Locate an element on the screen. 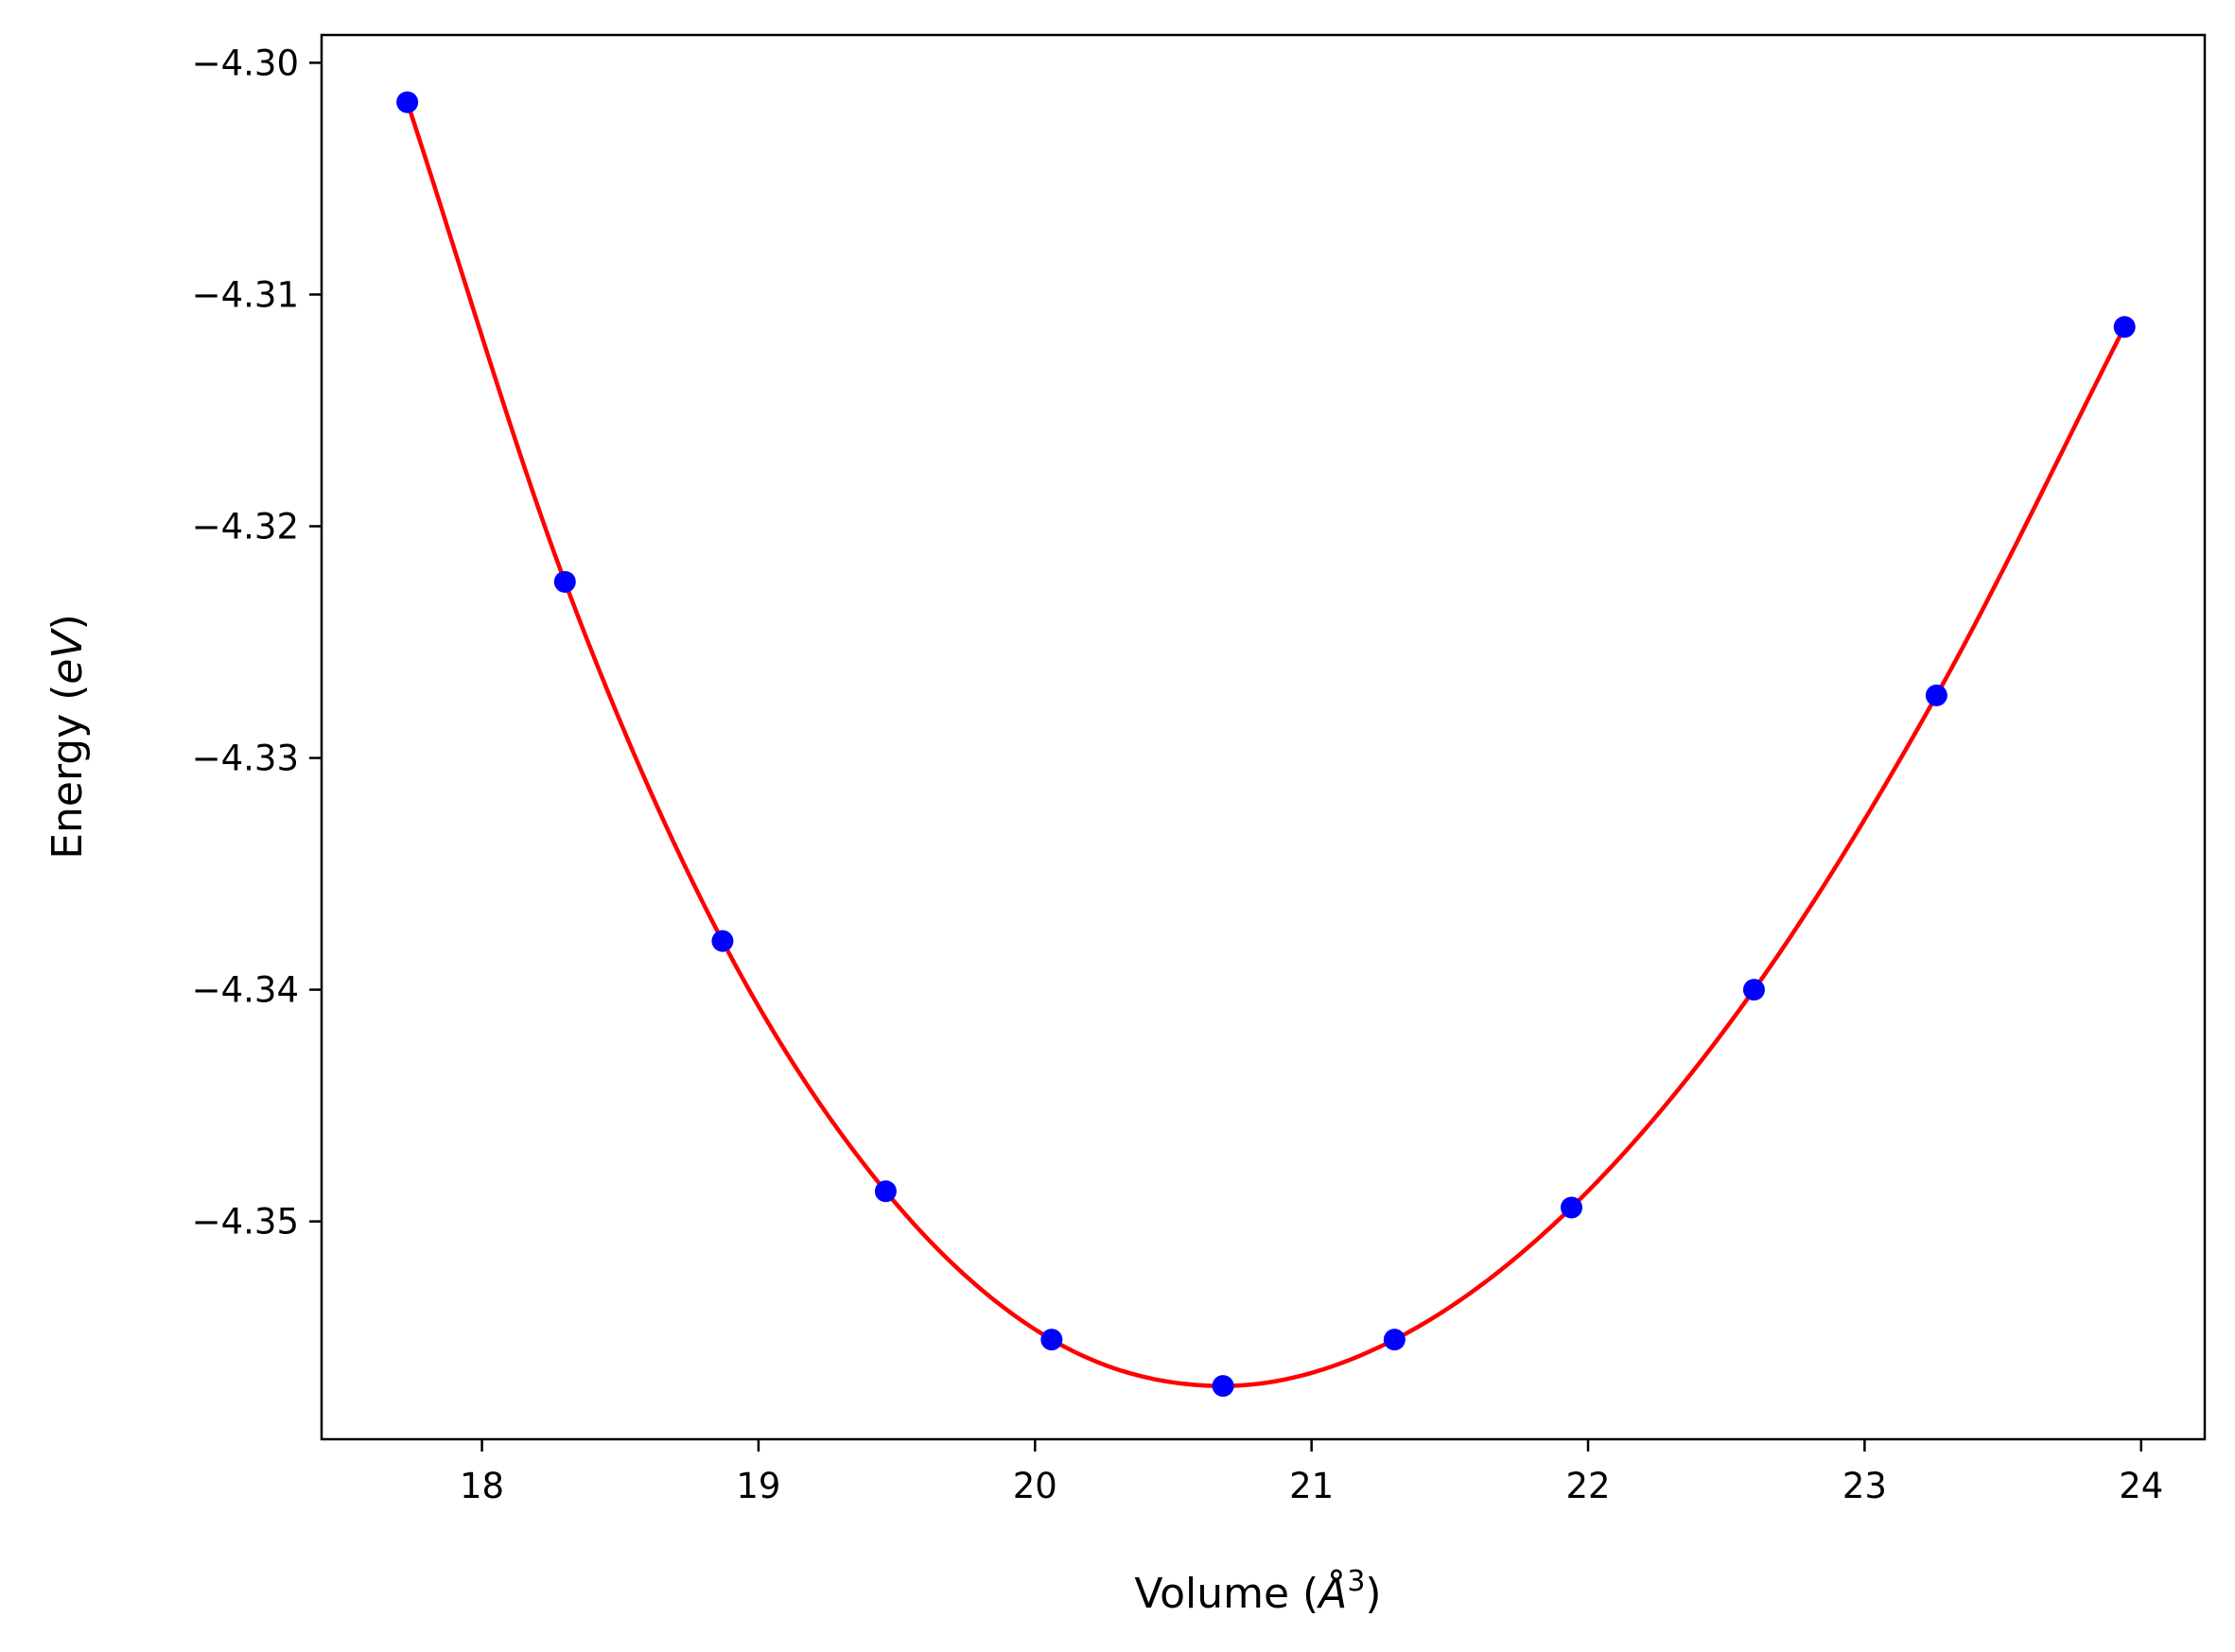 This screenshot has width=2235, height=1652. x-tick-label: 24 is located at coordinates (2141, 1486).